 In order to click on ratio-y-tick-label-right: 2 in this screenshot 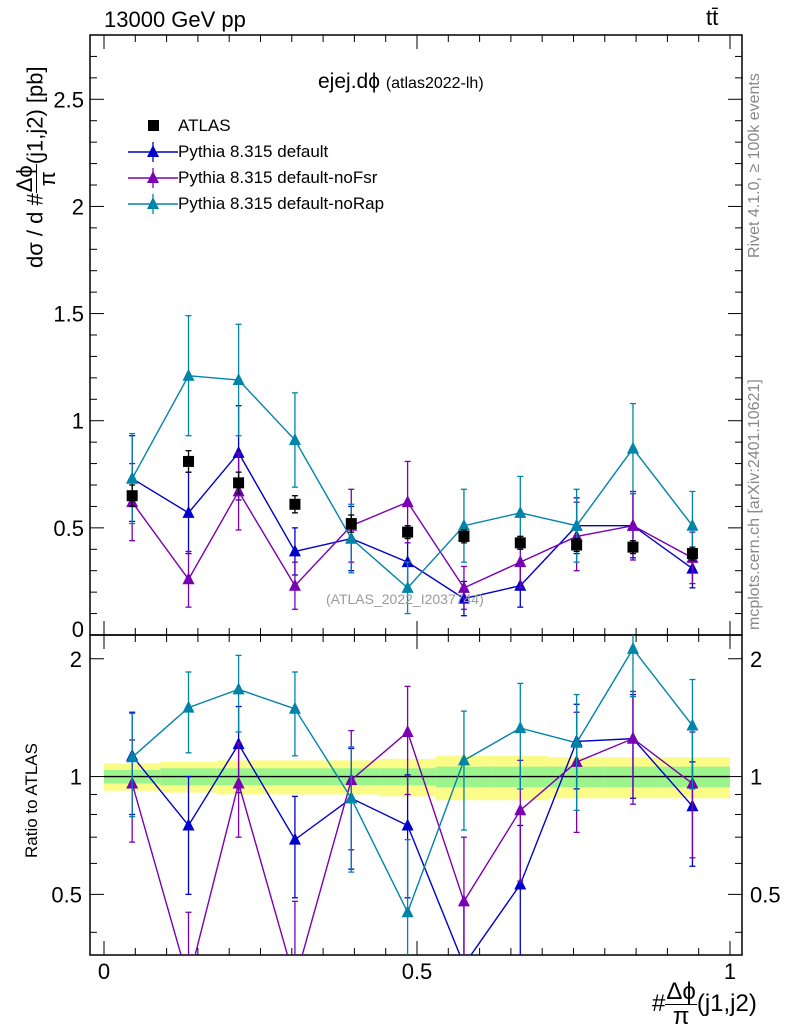, I will do `click(756, 659)`.